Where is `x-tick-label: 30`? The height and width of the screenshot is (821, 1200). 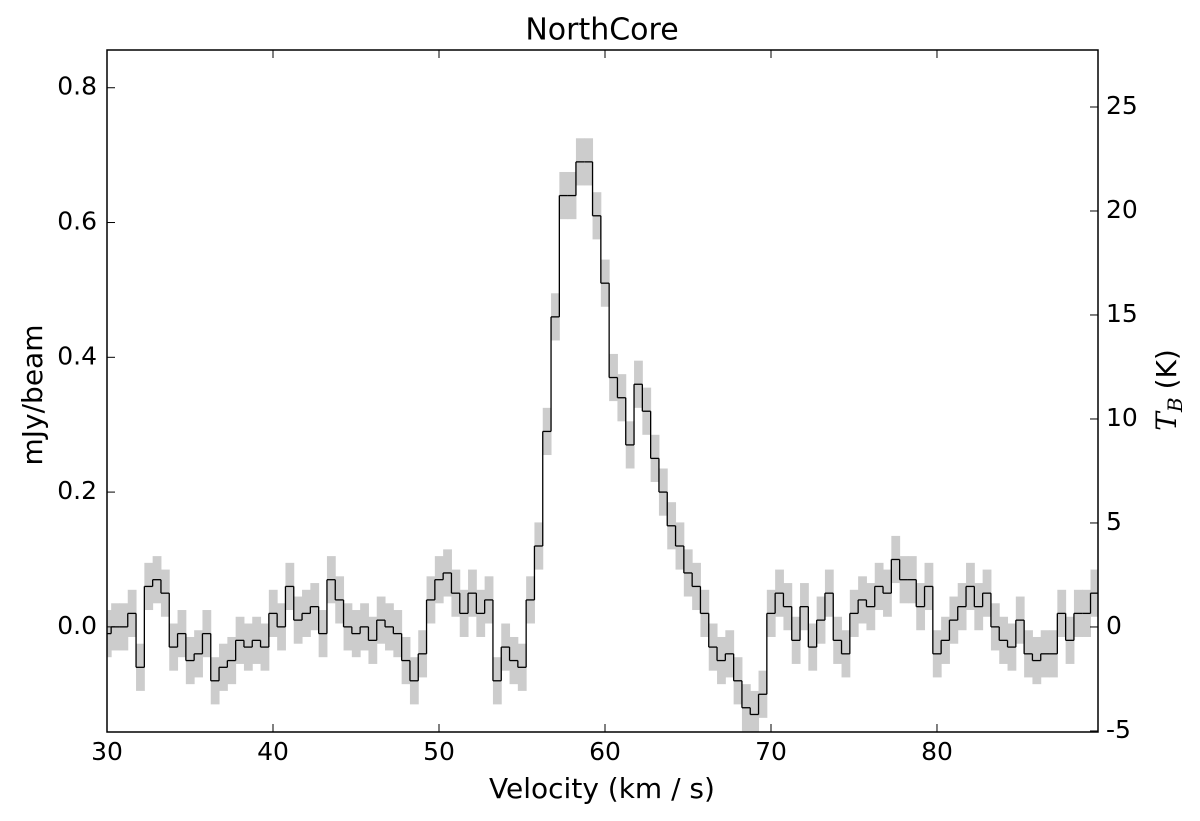
x-tick-label: 30 is located at coordinates (107, 751).